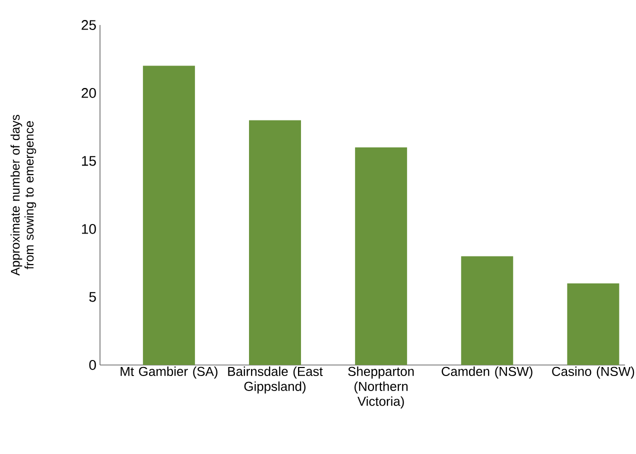  What do you see at coordinates (89, 93) in the screenshot?
I see `y-tick-label: 20` at bounding box center [89, 93].